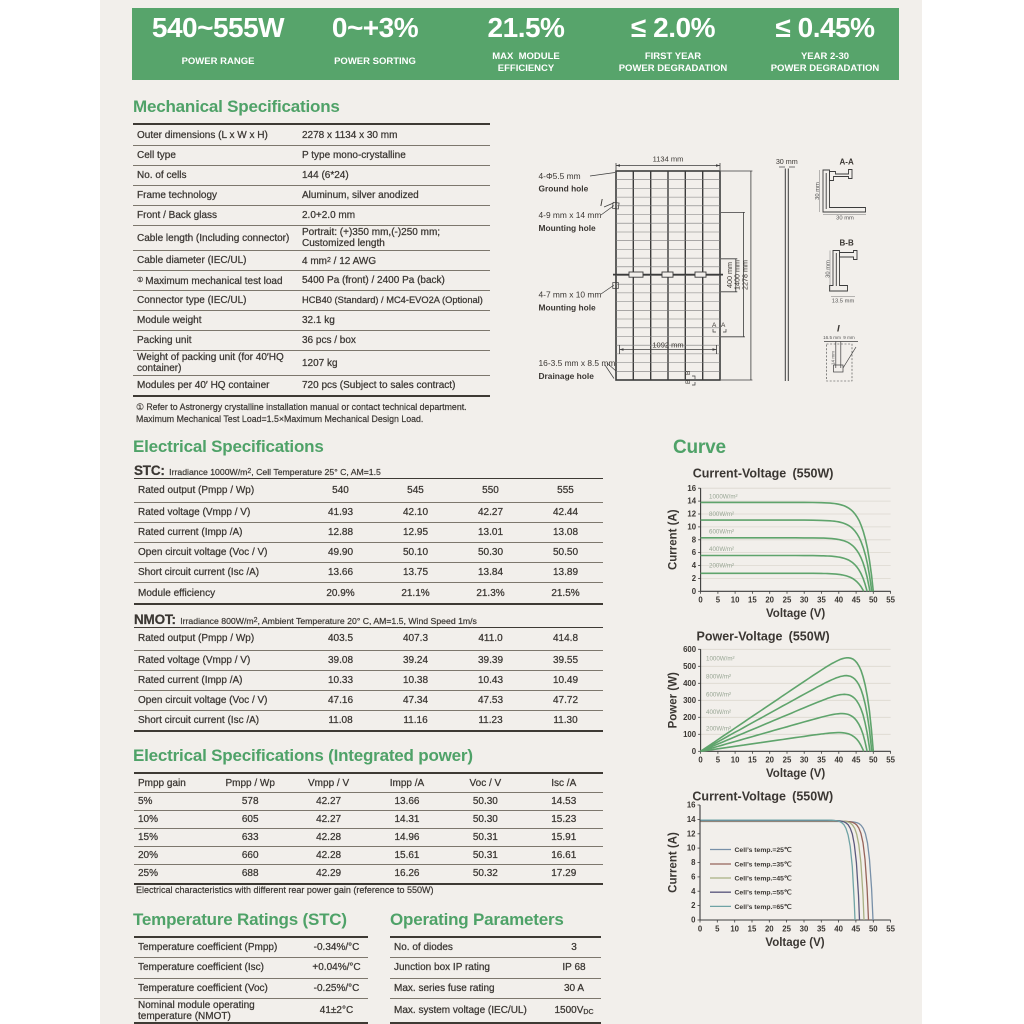 This screenshot has width=1024, height=1024. What do you see at coordinates (737, 275) in the screenshot?
I see `svg-text: 1400 mm` at bounding box center [737, 275].